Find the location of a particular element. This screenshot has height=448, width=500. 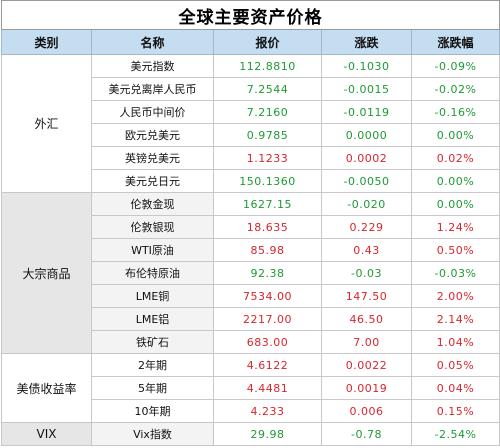

price-cell: 4.6122 is located at coordinates (267, 365).